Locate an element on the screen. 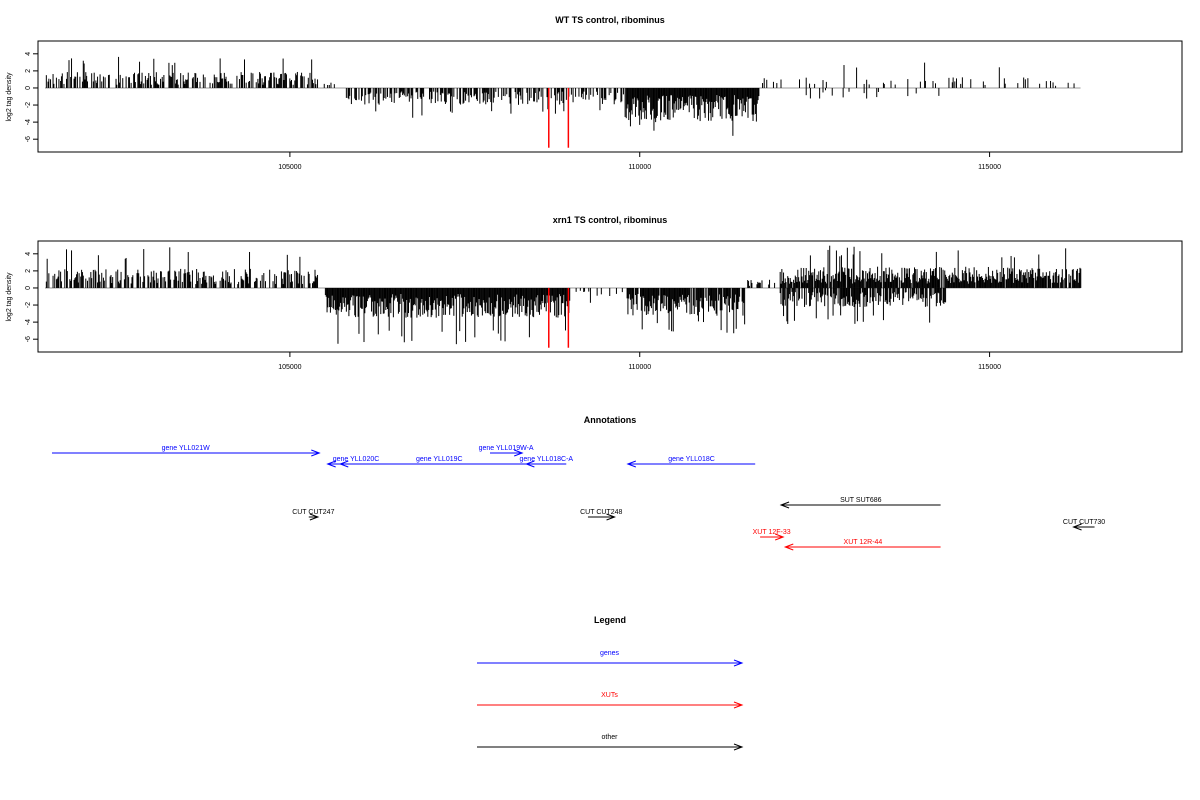  annotation-arrow: gene YLL019W-A is located at coordinates (506, 451).